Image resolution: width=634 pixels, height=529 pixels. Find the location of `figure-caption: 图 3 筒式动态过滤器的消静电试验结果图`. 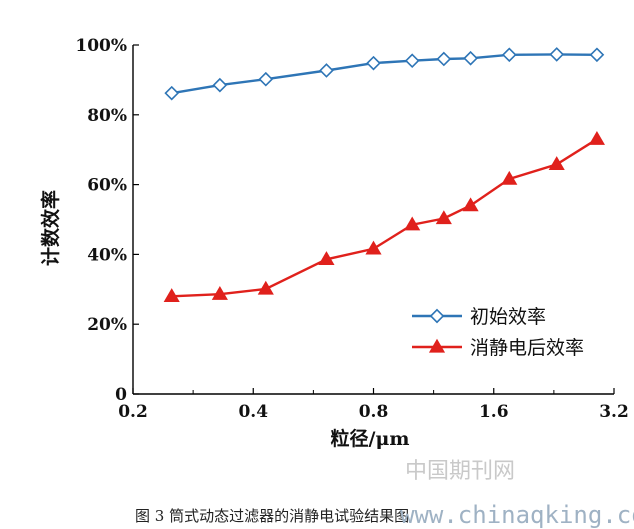

figure-caption: 图 3 筒式动态过滤器的消静电试验结果图 is located at coordinates (272, 516).